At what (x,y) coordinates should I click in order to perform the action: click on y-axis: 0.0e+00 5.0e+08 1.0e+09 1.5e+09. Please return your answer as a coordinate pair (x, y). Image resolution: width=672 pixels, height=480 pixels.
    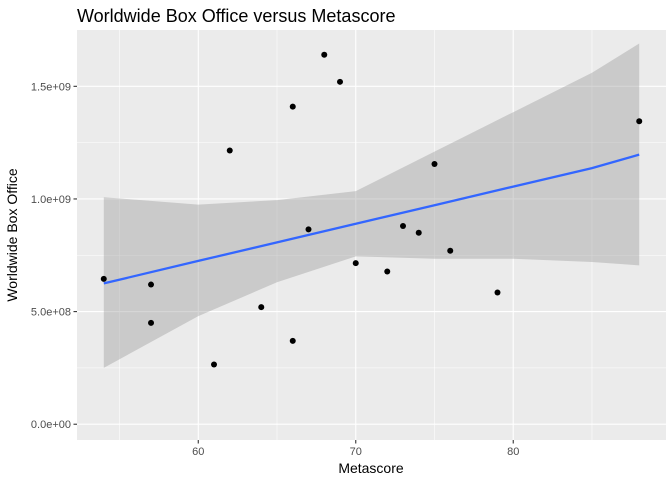
    Looking at the image, I should click on (54, 256).